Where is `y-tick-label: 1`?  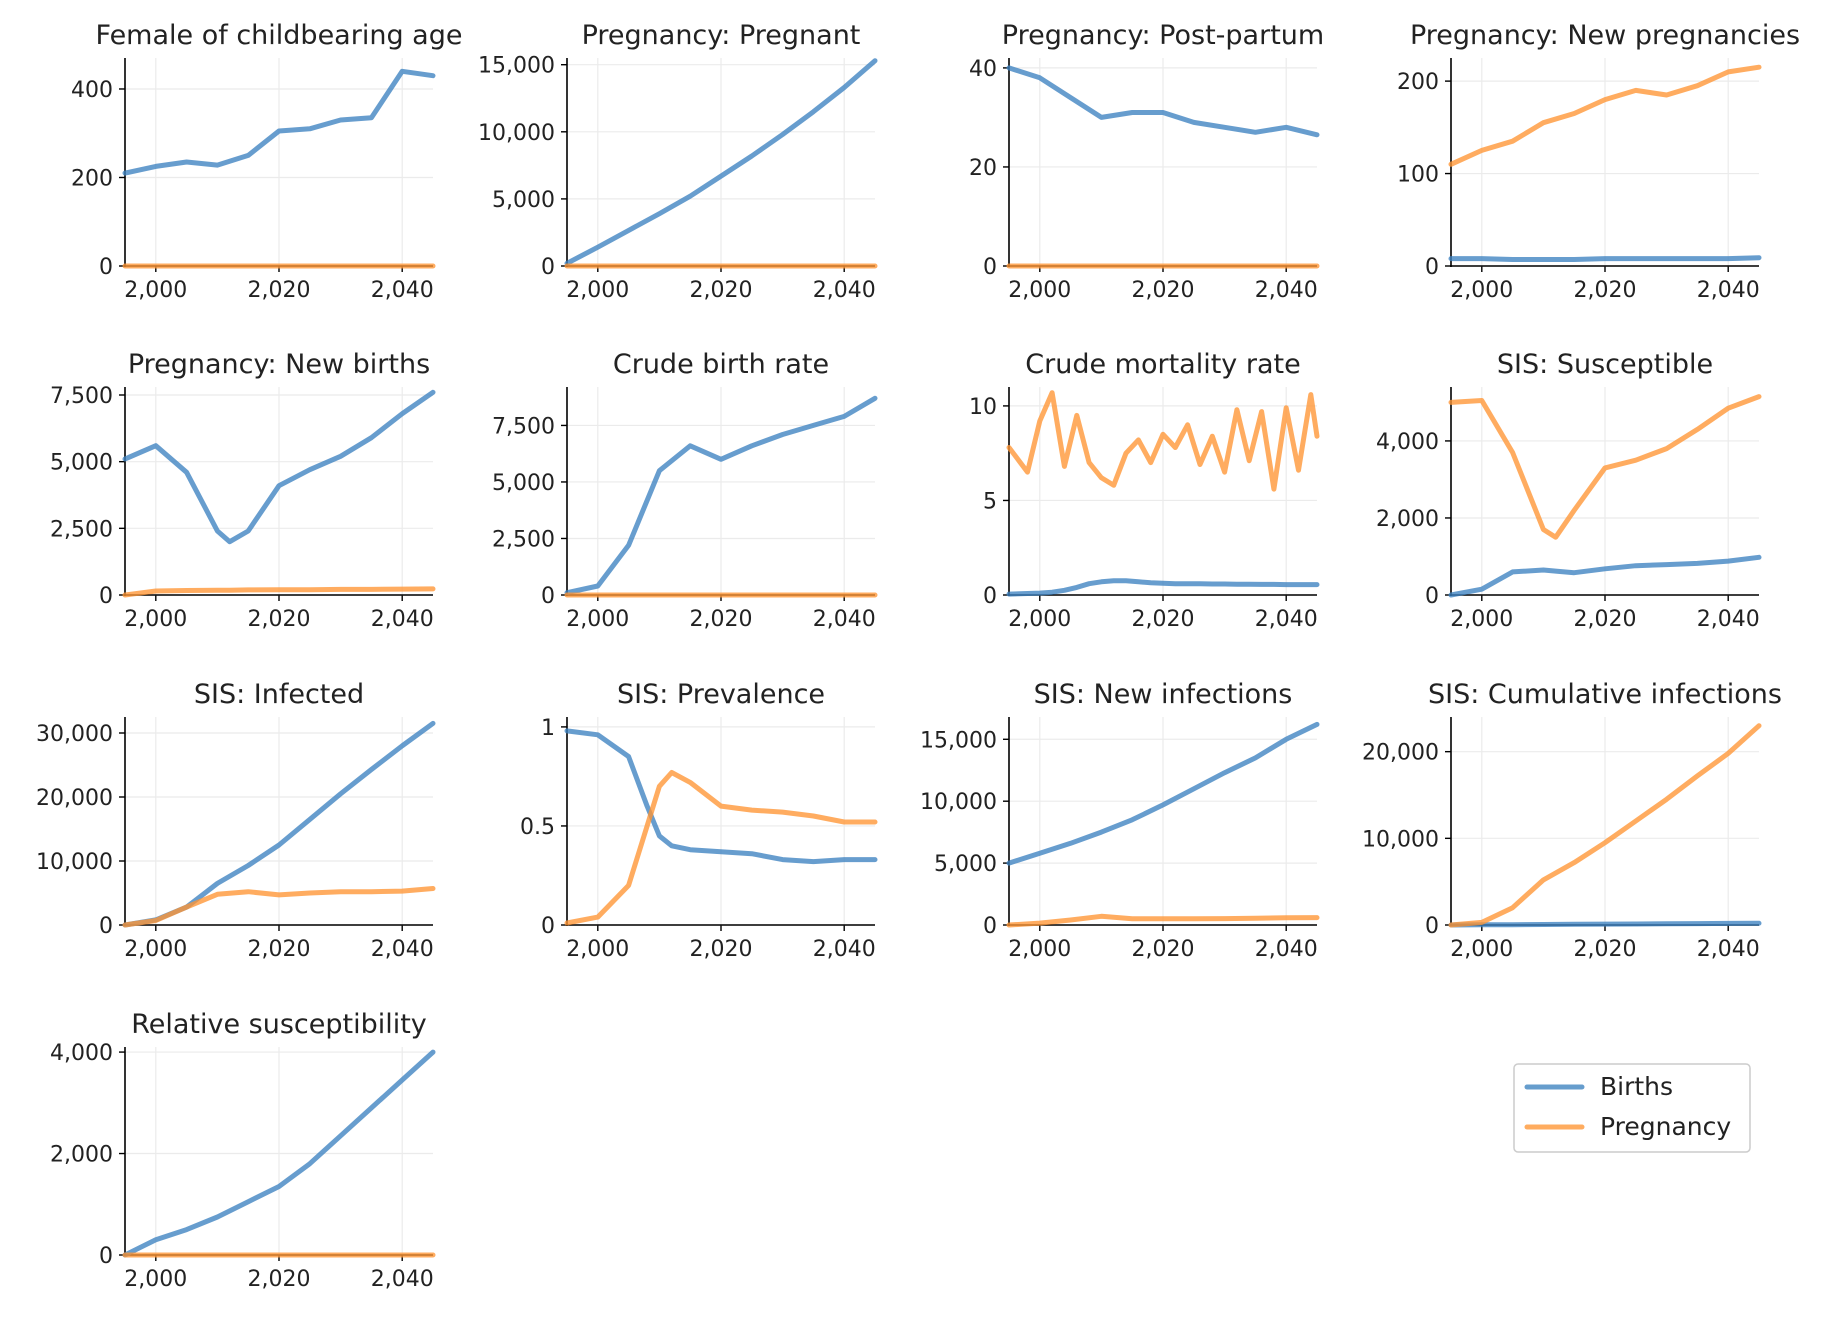 y-tick-label: 1 is located at coordinates (548, 728).